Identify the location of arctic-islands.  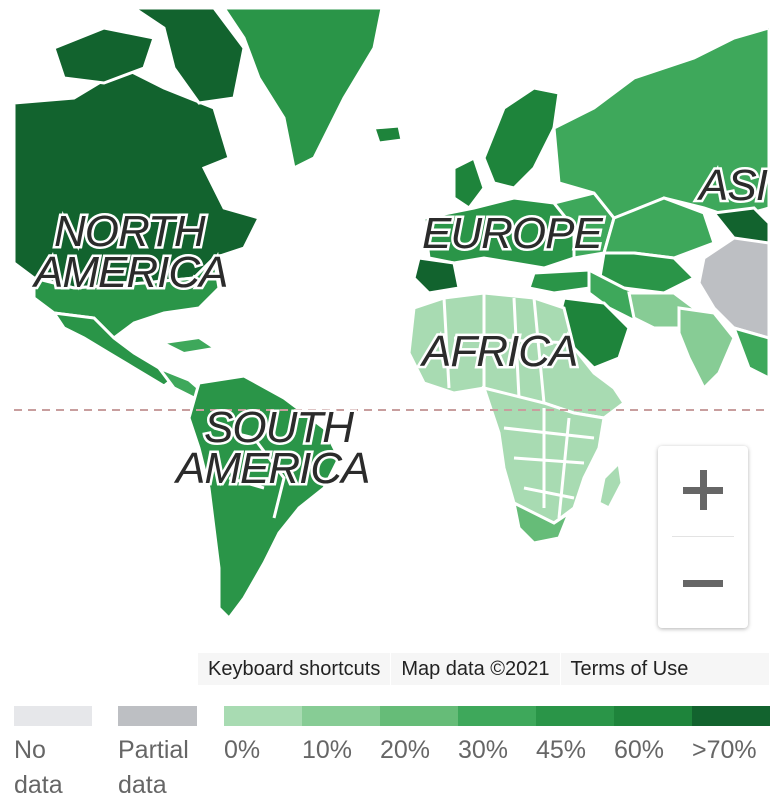
(104, 55).